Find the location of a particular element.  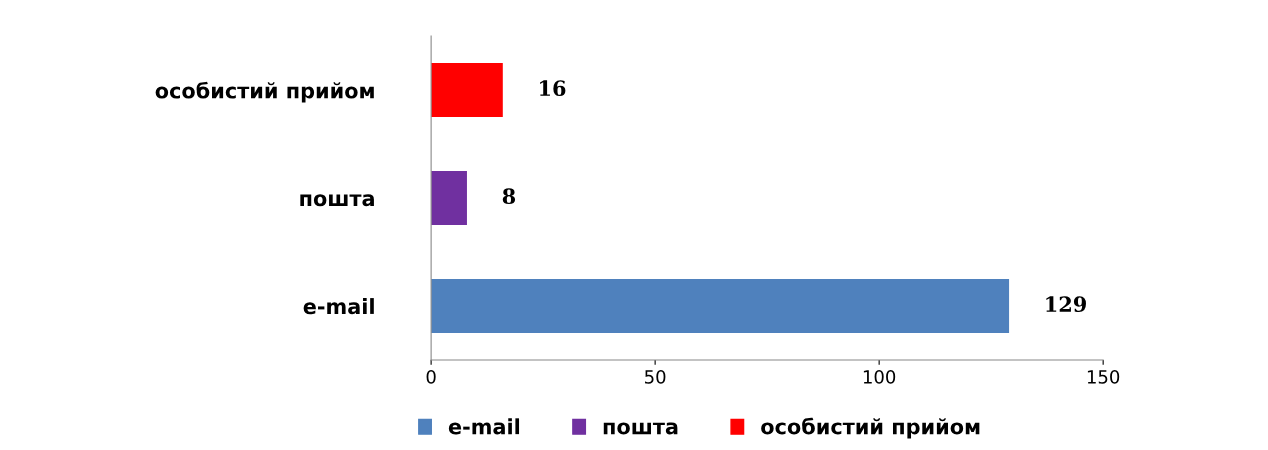

legend-label: особистий прийом is located at coordinates (870, 428).